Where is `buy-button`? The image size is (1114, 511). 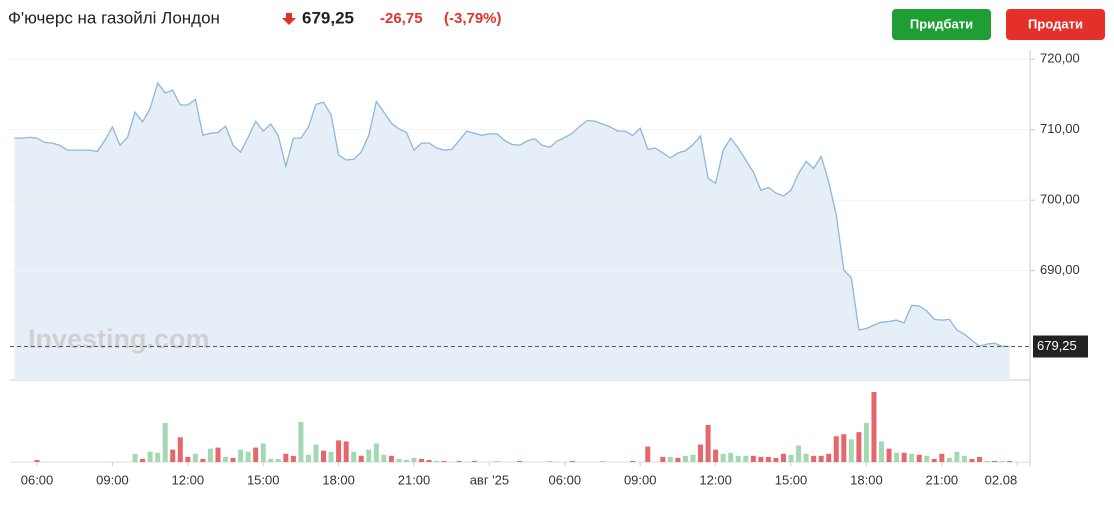
buy-button is located at coordinates (941, 24).